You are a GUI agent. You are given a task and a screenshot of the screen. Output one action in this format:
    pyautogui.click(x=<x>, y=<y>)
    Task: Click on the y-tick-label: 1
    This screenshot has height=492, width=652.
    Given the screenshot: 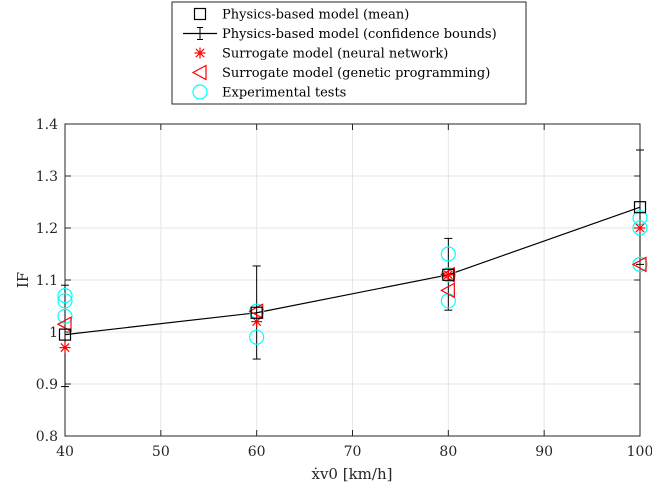 What is the action you would take?
    pyautogui.click(x=53, y=333)
    